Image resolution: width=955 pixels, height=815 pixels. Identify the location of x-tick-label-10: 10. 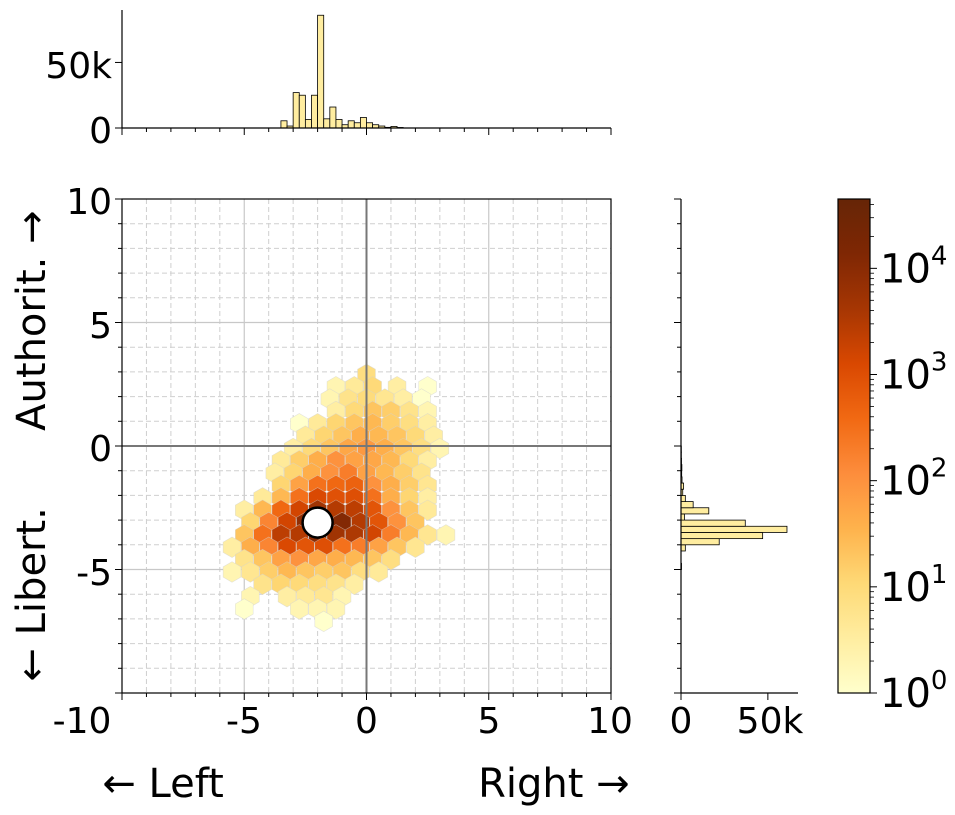
(610, 721).